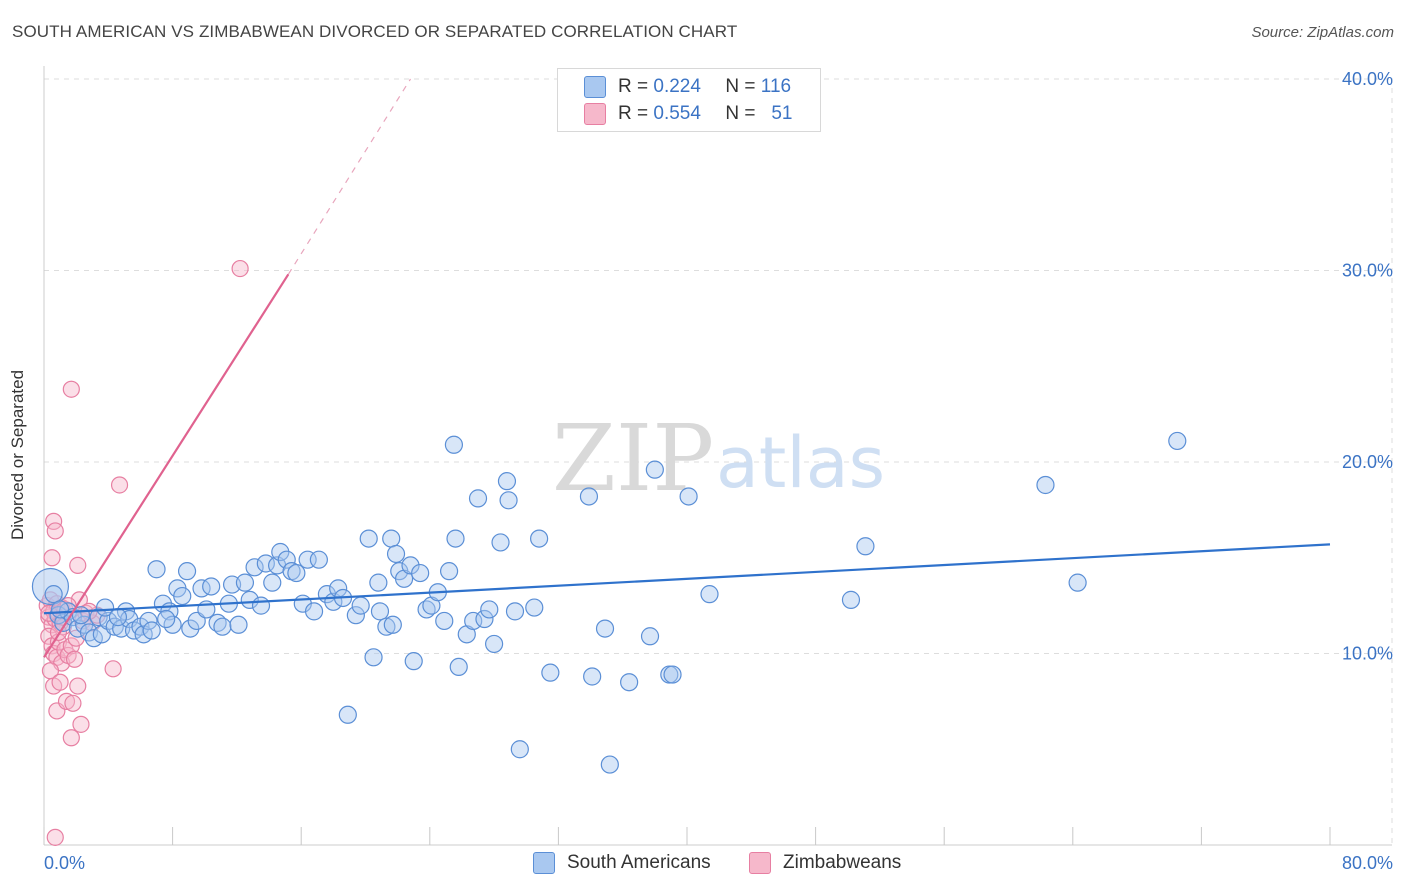  Describe the element at coordinates (1367, 462) in the screenshot. I see `y-tick-label: 20.0%` at that location.